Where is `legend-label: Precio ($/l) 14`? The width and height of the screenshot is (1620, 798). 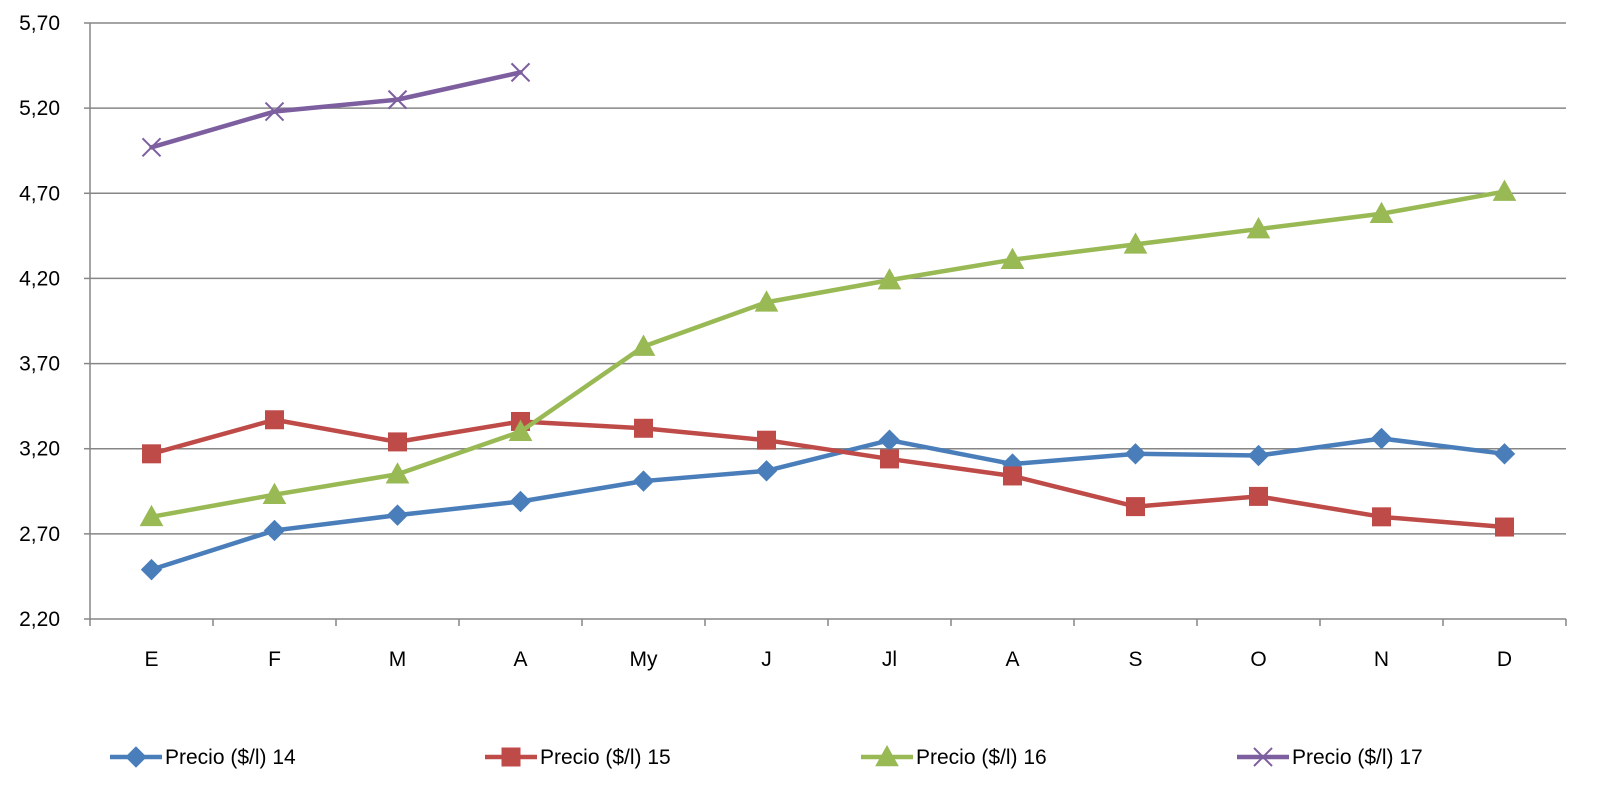 legend-label: Precio ($/l) 14 is located at coordinates (230, 757).